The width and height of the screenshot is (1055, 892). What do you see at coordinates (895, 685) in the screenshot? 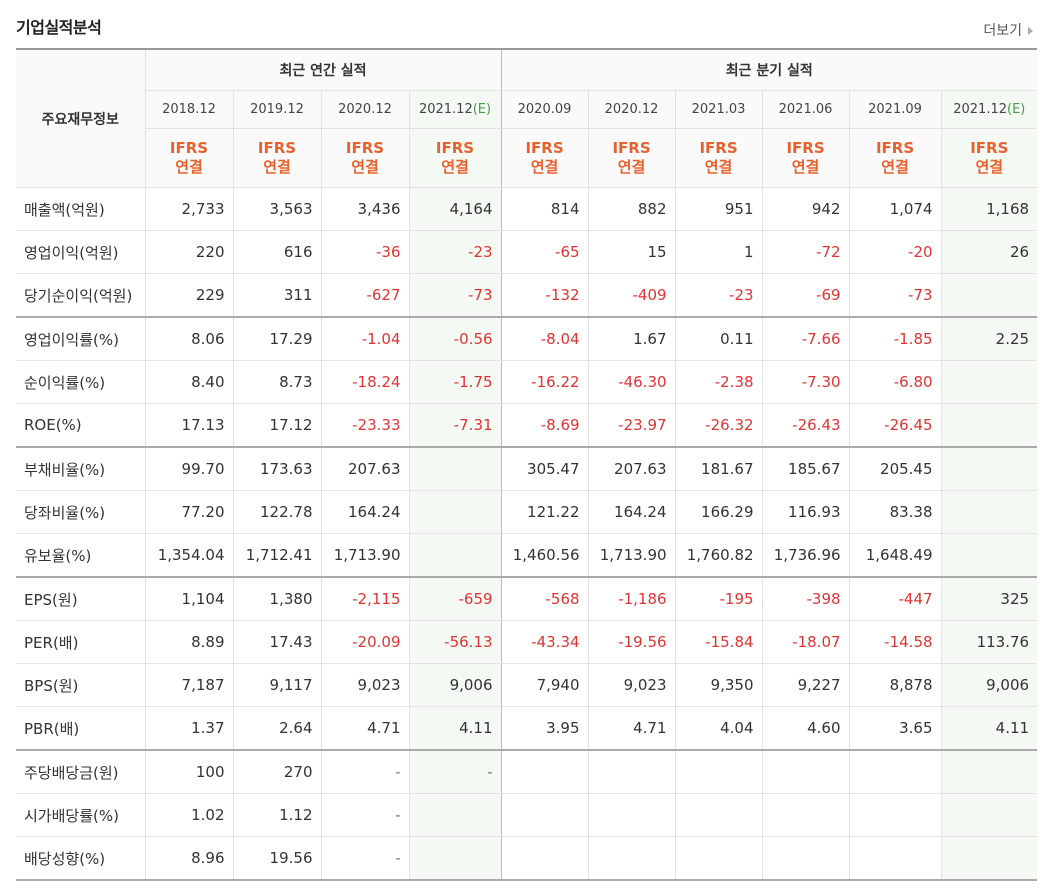
I see `table-cell: 8,878` at bounding box center [895, 685].